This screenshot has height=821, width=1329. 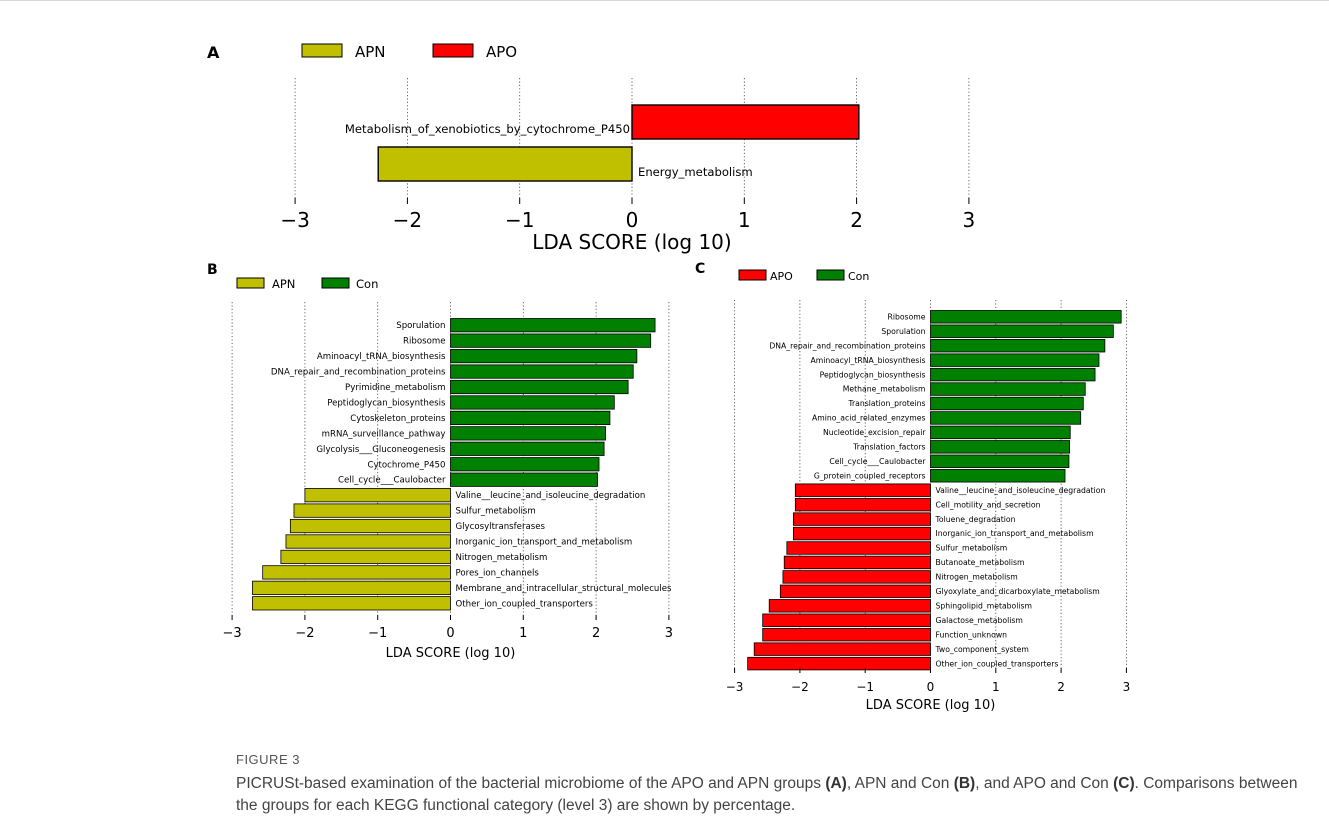 What do you see at coordinates (384, 434) in the screenshot?
I see `bar-label: mRNA_surveillance_pathway` at bounding box center [384, 434].